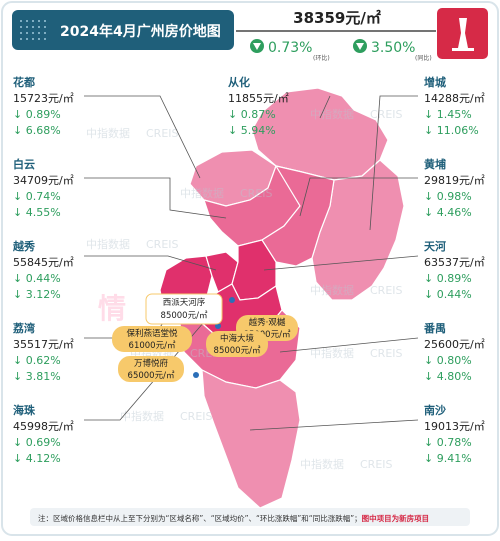 The width and height of the screenshot is (500, 541). I want to click on watermark-big: 情, so click(112, 308).